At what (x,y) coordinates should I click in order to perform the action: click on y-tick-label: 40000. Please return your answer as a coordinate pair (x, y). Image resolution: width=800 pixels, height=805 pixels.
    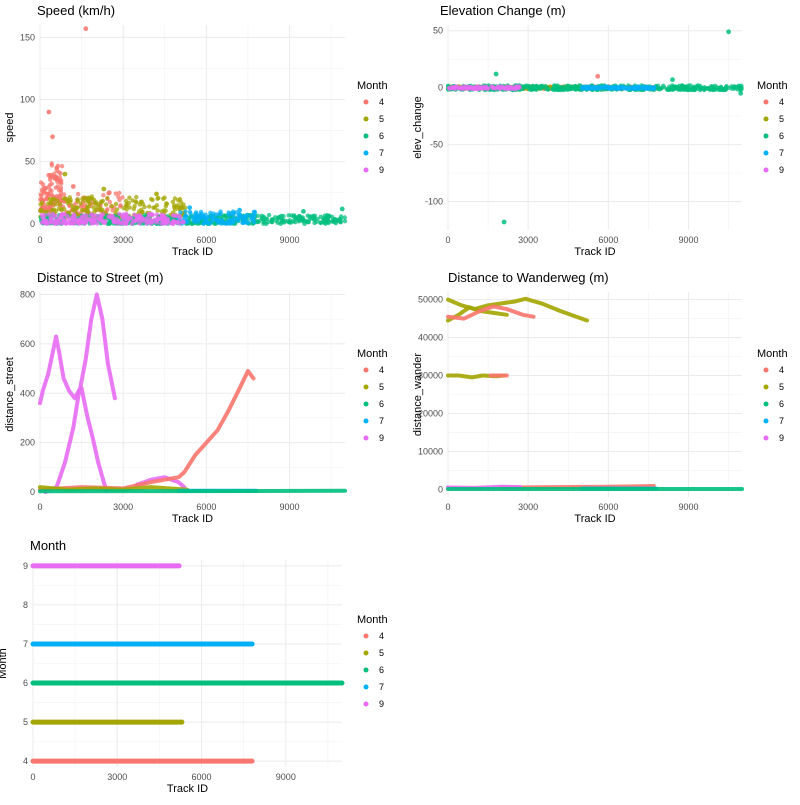
    Looking at the image, I should click on (430, 338).